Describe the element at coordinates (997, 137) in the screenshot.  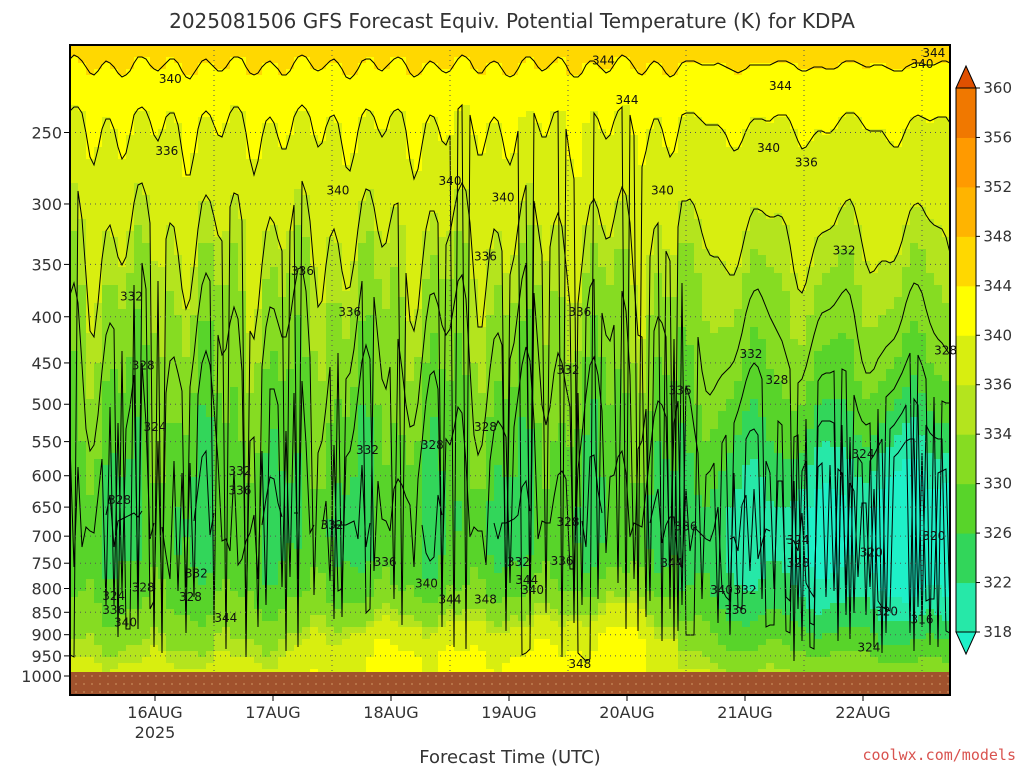
I see `colorbar-label: 356` at that location.